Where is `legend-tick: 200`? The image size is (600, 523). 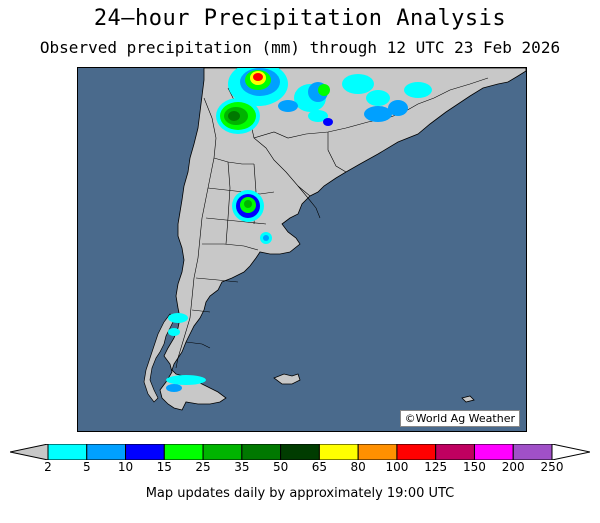
legend-tick: 200 is located at coordinates (513, 467).